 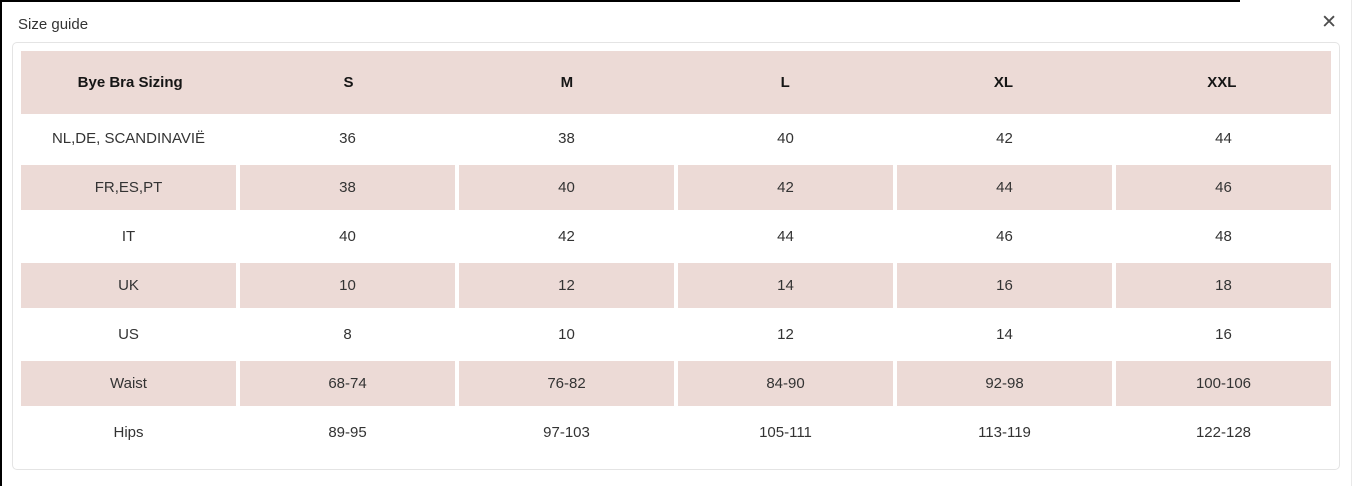 What do you see at coordinates (620, 1) in the screenshot?
I see `page-top-edge` at bounding box center [620, 1].